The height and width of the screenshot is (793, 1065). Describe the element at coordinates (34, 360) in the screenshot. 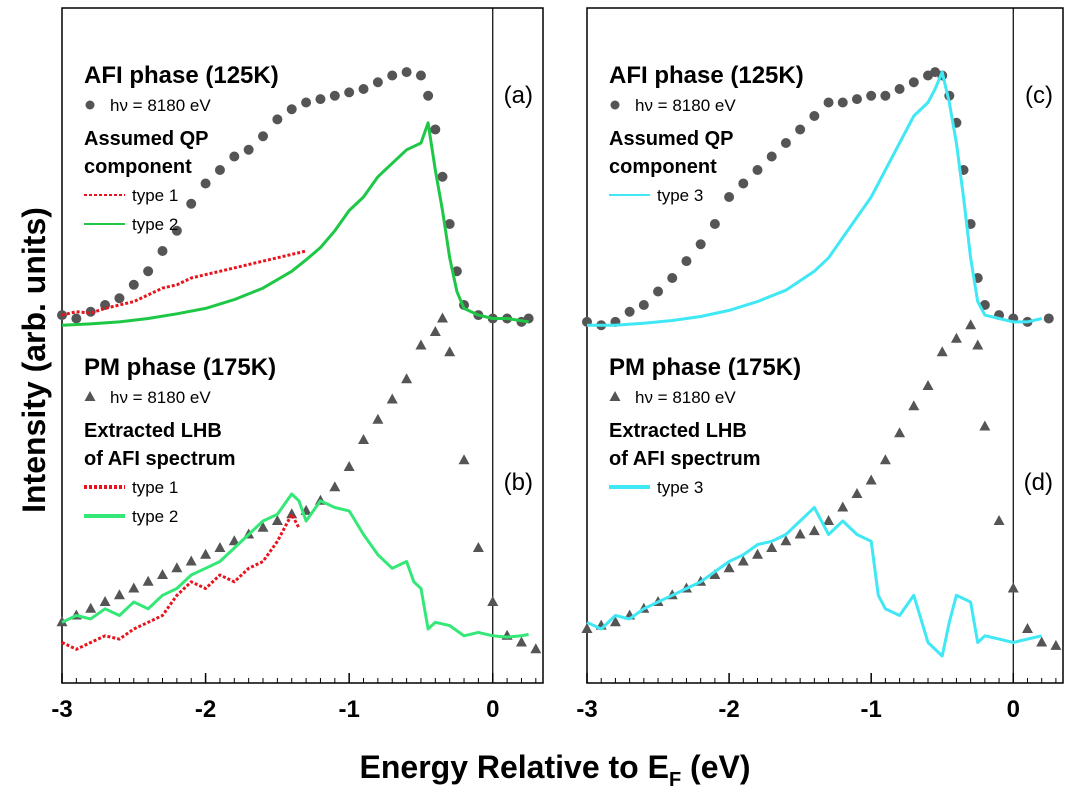

I see `y-axis-label: Intensity (arb. units)` at that location.